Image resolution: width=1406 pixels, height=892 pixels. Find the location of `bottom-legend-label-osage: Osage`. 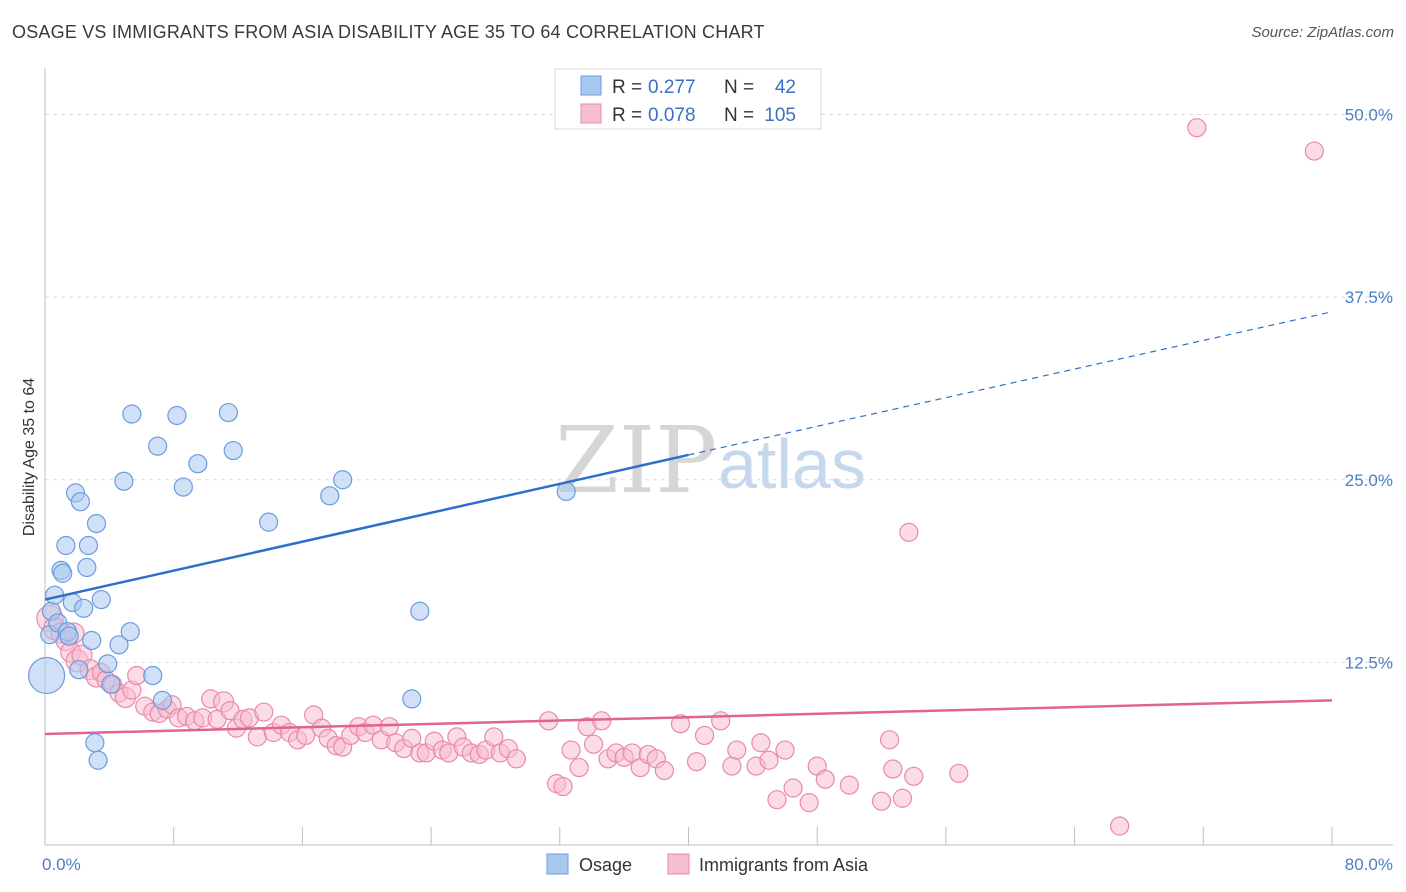

bottom-legend-label-osage: Osage is located at coordinates (605, 865).